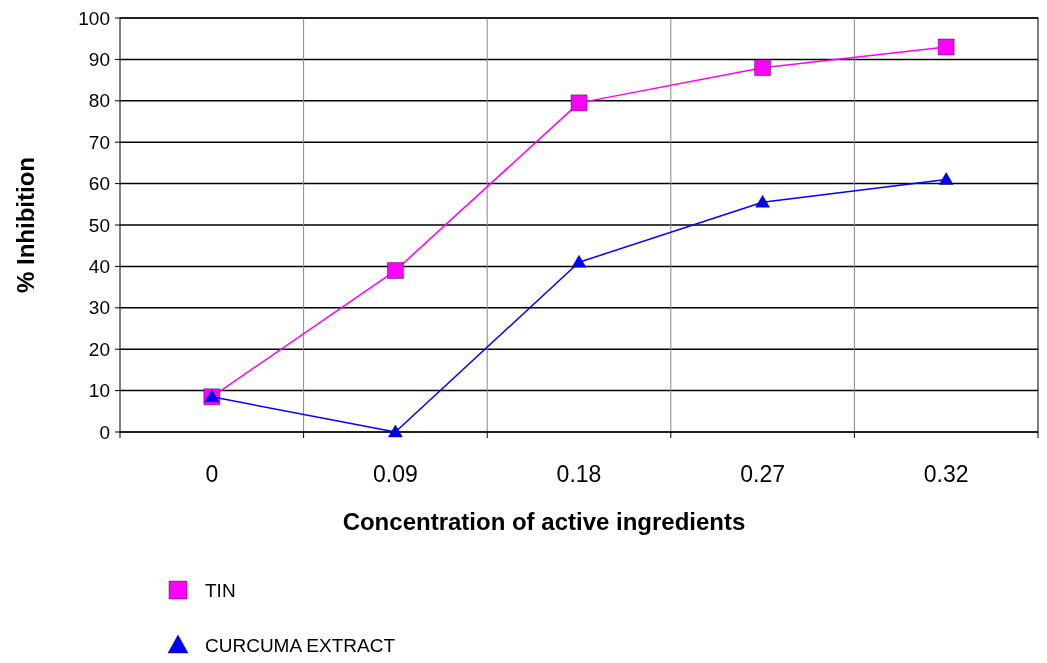 The height and width of the screenshot is (663, 1047). What do you see at coordinates (99, 225) in the screenshot?
I see `y-tick-label: 50` at bounding box center [99, 225].